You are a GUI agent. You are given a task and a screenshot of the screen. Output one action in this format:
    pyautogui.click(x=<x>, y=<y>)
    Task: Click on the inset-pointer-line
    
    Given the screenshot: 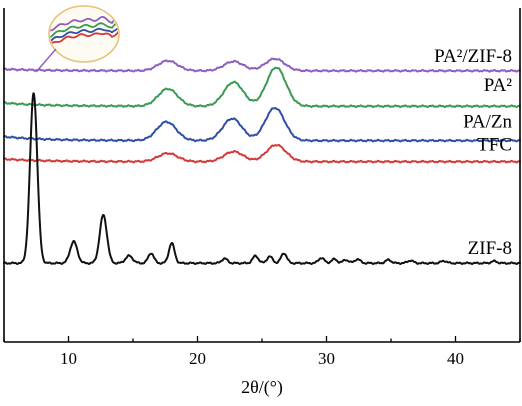 What is the action you would take?
    pyautogui.click(x=46, y=60)
    